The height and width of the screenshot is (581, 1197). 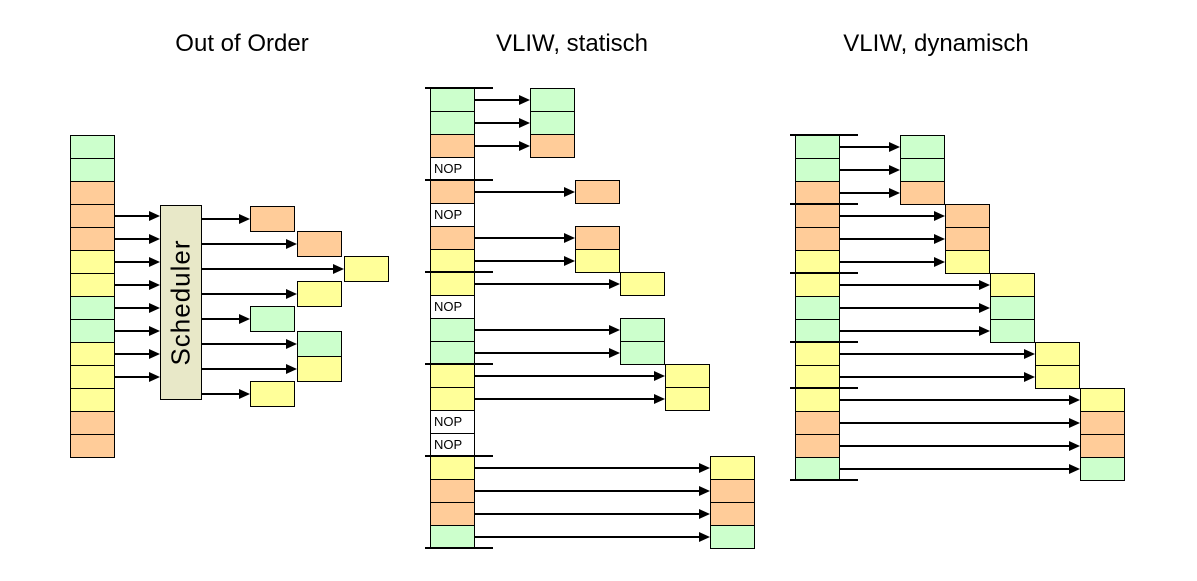 I want to click on panel-title-vliw-dynamic: VLIW, dynamisch, so click(x=936, y=43).